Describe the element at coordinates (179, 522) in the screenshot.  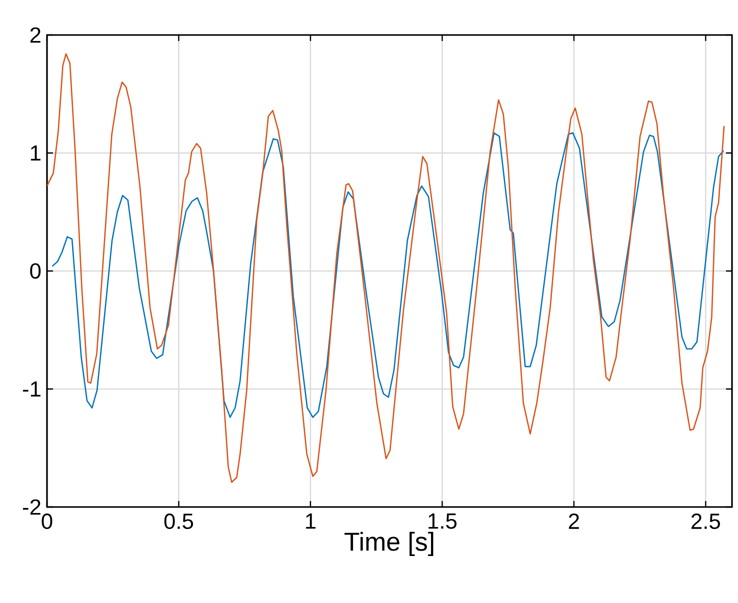
I see `x-tick-label: 0.5` at that location.